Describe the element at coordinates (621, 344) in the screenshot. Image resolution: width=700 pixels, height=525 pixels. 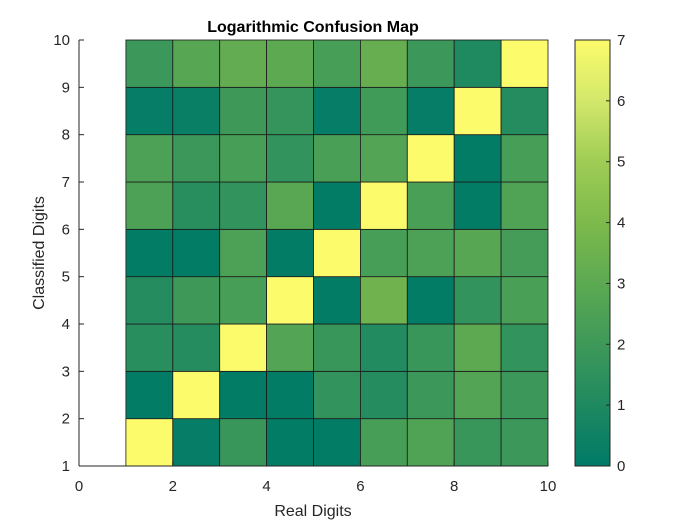
I see `colorbar-tick-label: 2` at that location.